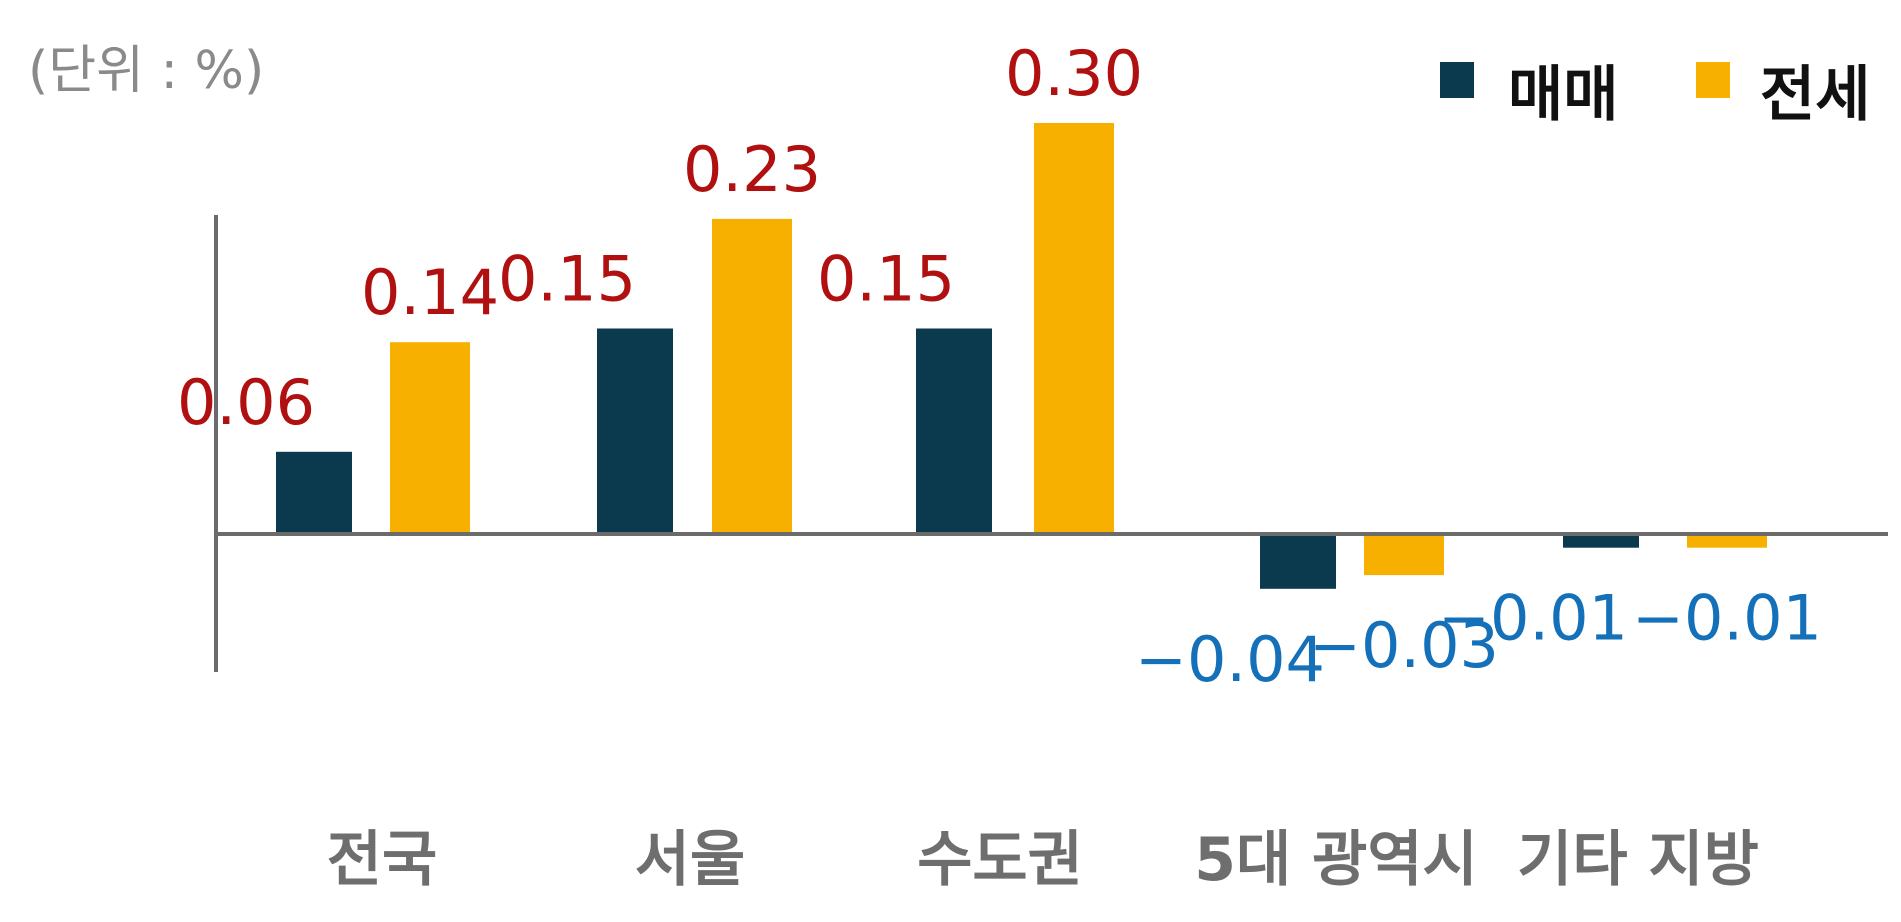 The image size is (1901, 922). Describe the element at coordinates (886, 279) in the screenshot. I see `value-label-sale-2: 0.15` at that location.